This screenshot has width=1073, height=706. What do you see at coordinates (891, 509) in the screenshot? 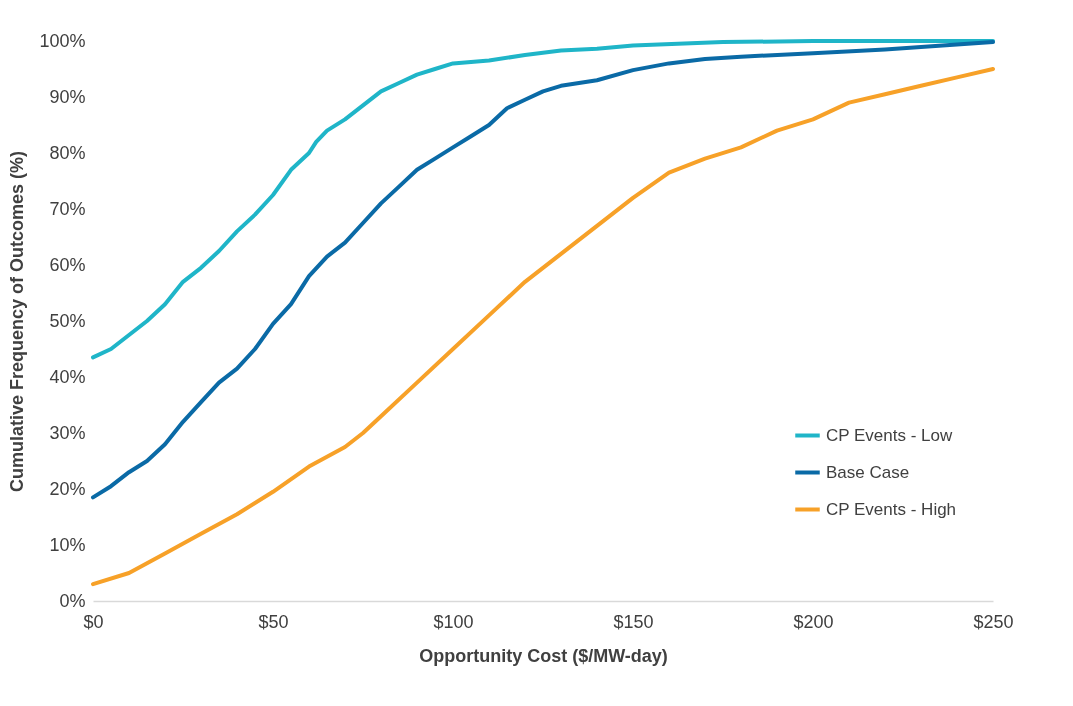
I see `legend-label: CP Events - High` at bounding box center [891, 509].